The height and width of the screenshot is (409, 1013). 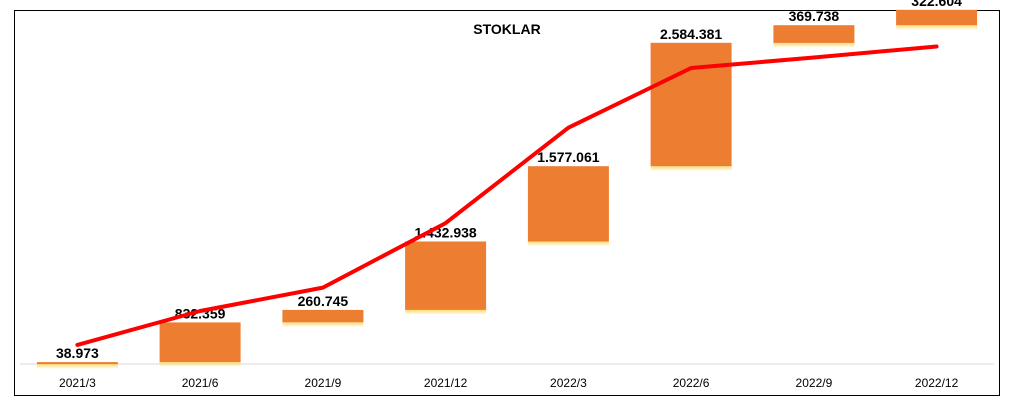 What do you see at coordinates (77, 383) in the screenshot?
I see `x-tick-label: 2021/3` at bounding box center [77, 383].